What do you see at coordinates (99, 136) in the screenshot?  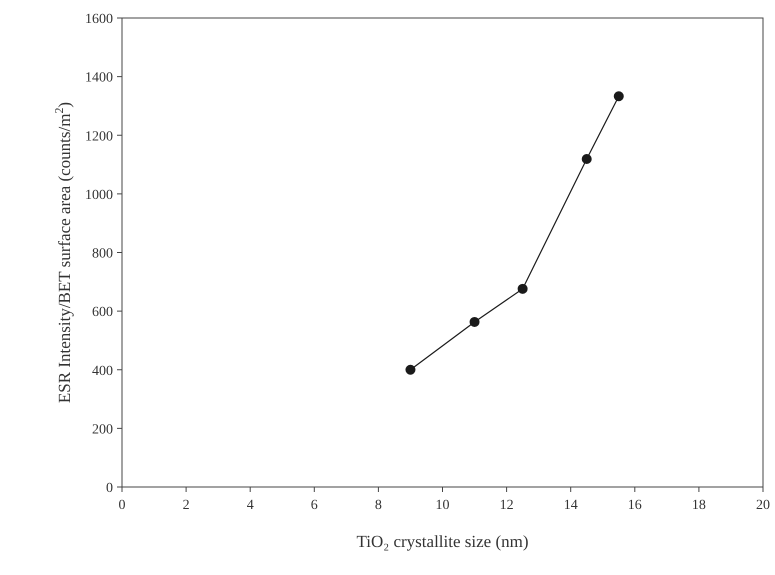 I see `y-tick-label: 1200` at bounding box center [99, 136].